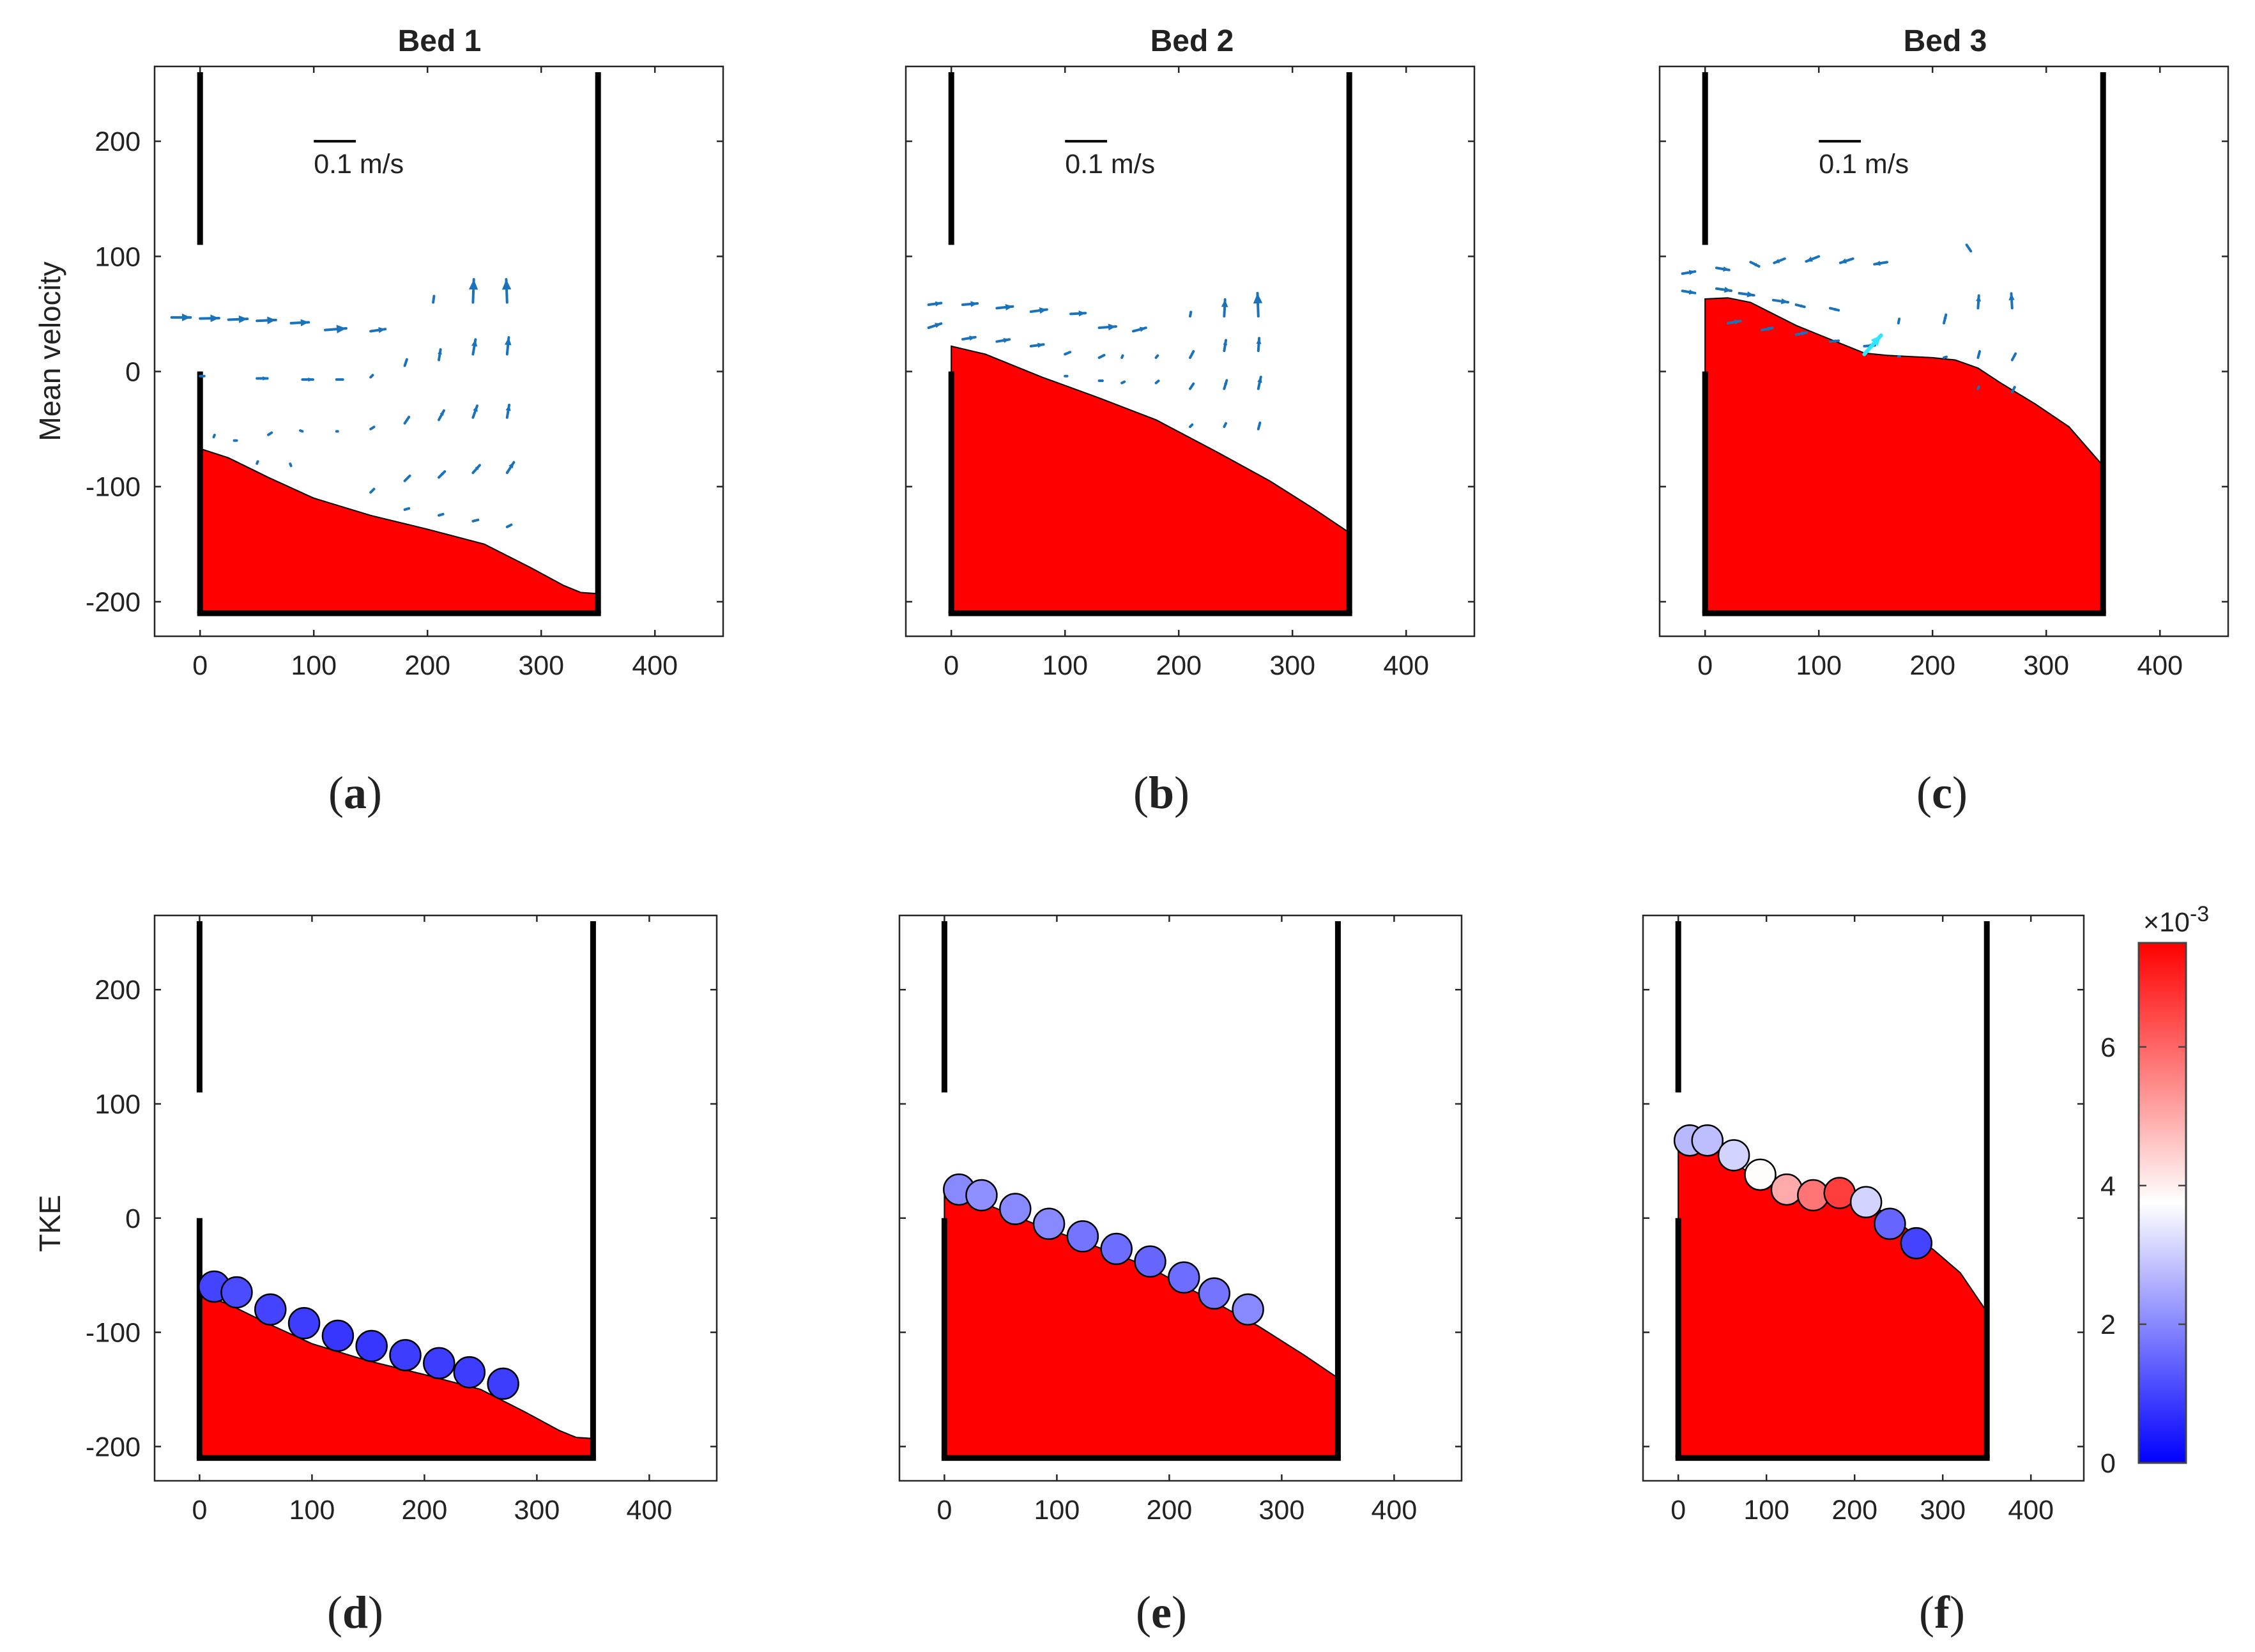 This screenshot has height=1652, width=2255. I want to click on panel-a-title: Bed 1, so click(440, 41).